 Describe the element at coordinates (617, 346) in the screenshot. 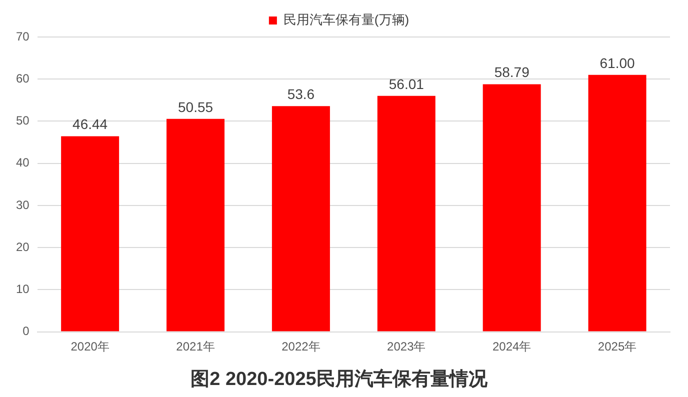

I see `x-tick-label: 2025年` at that location.